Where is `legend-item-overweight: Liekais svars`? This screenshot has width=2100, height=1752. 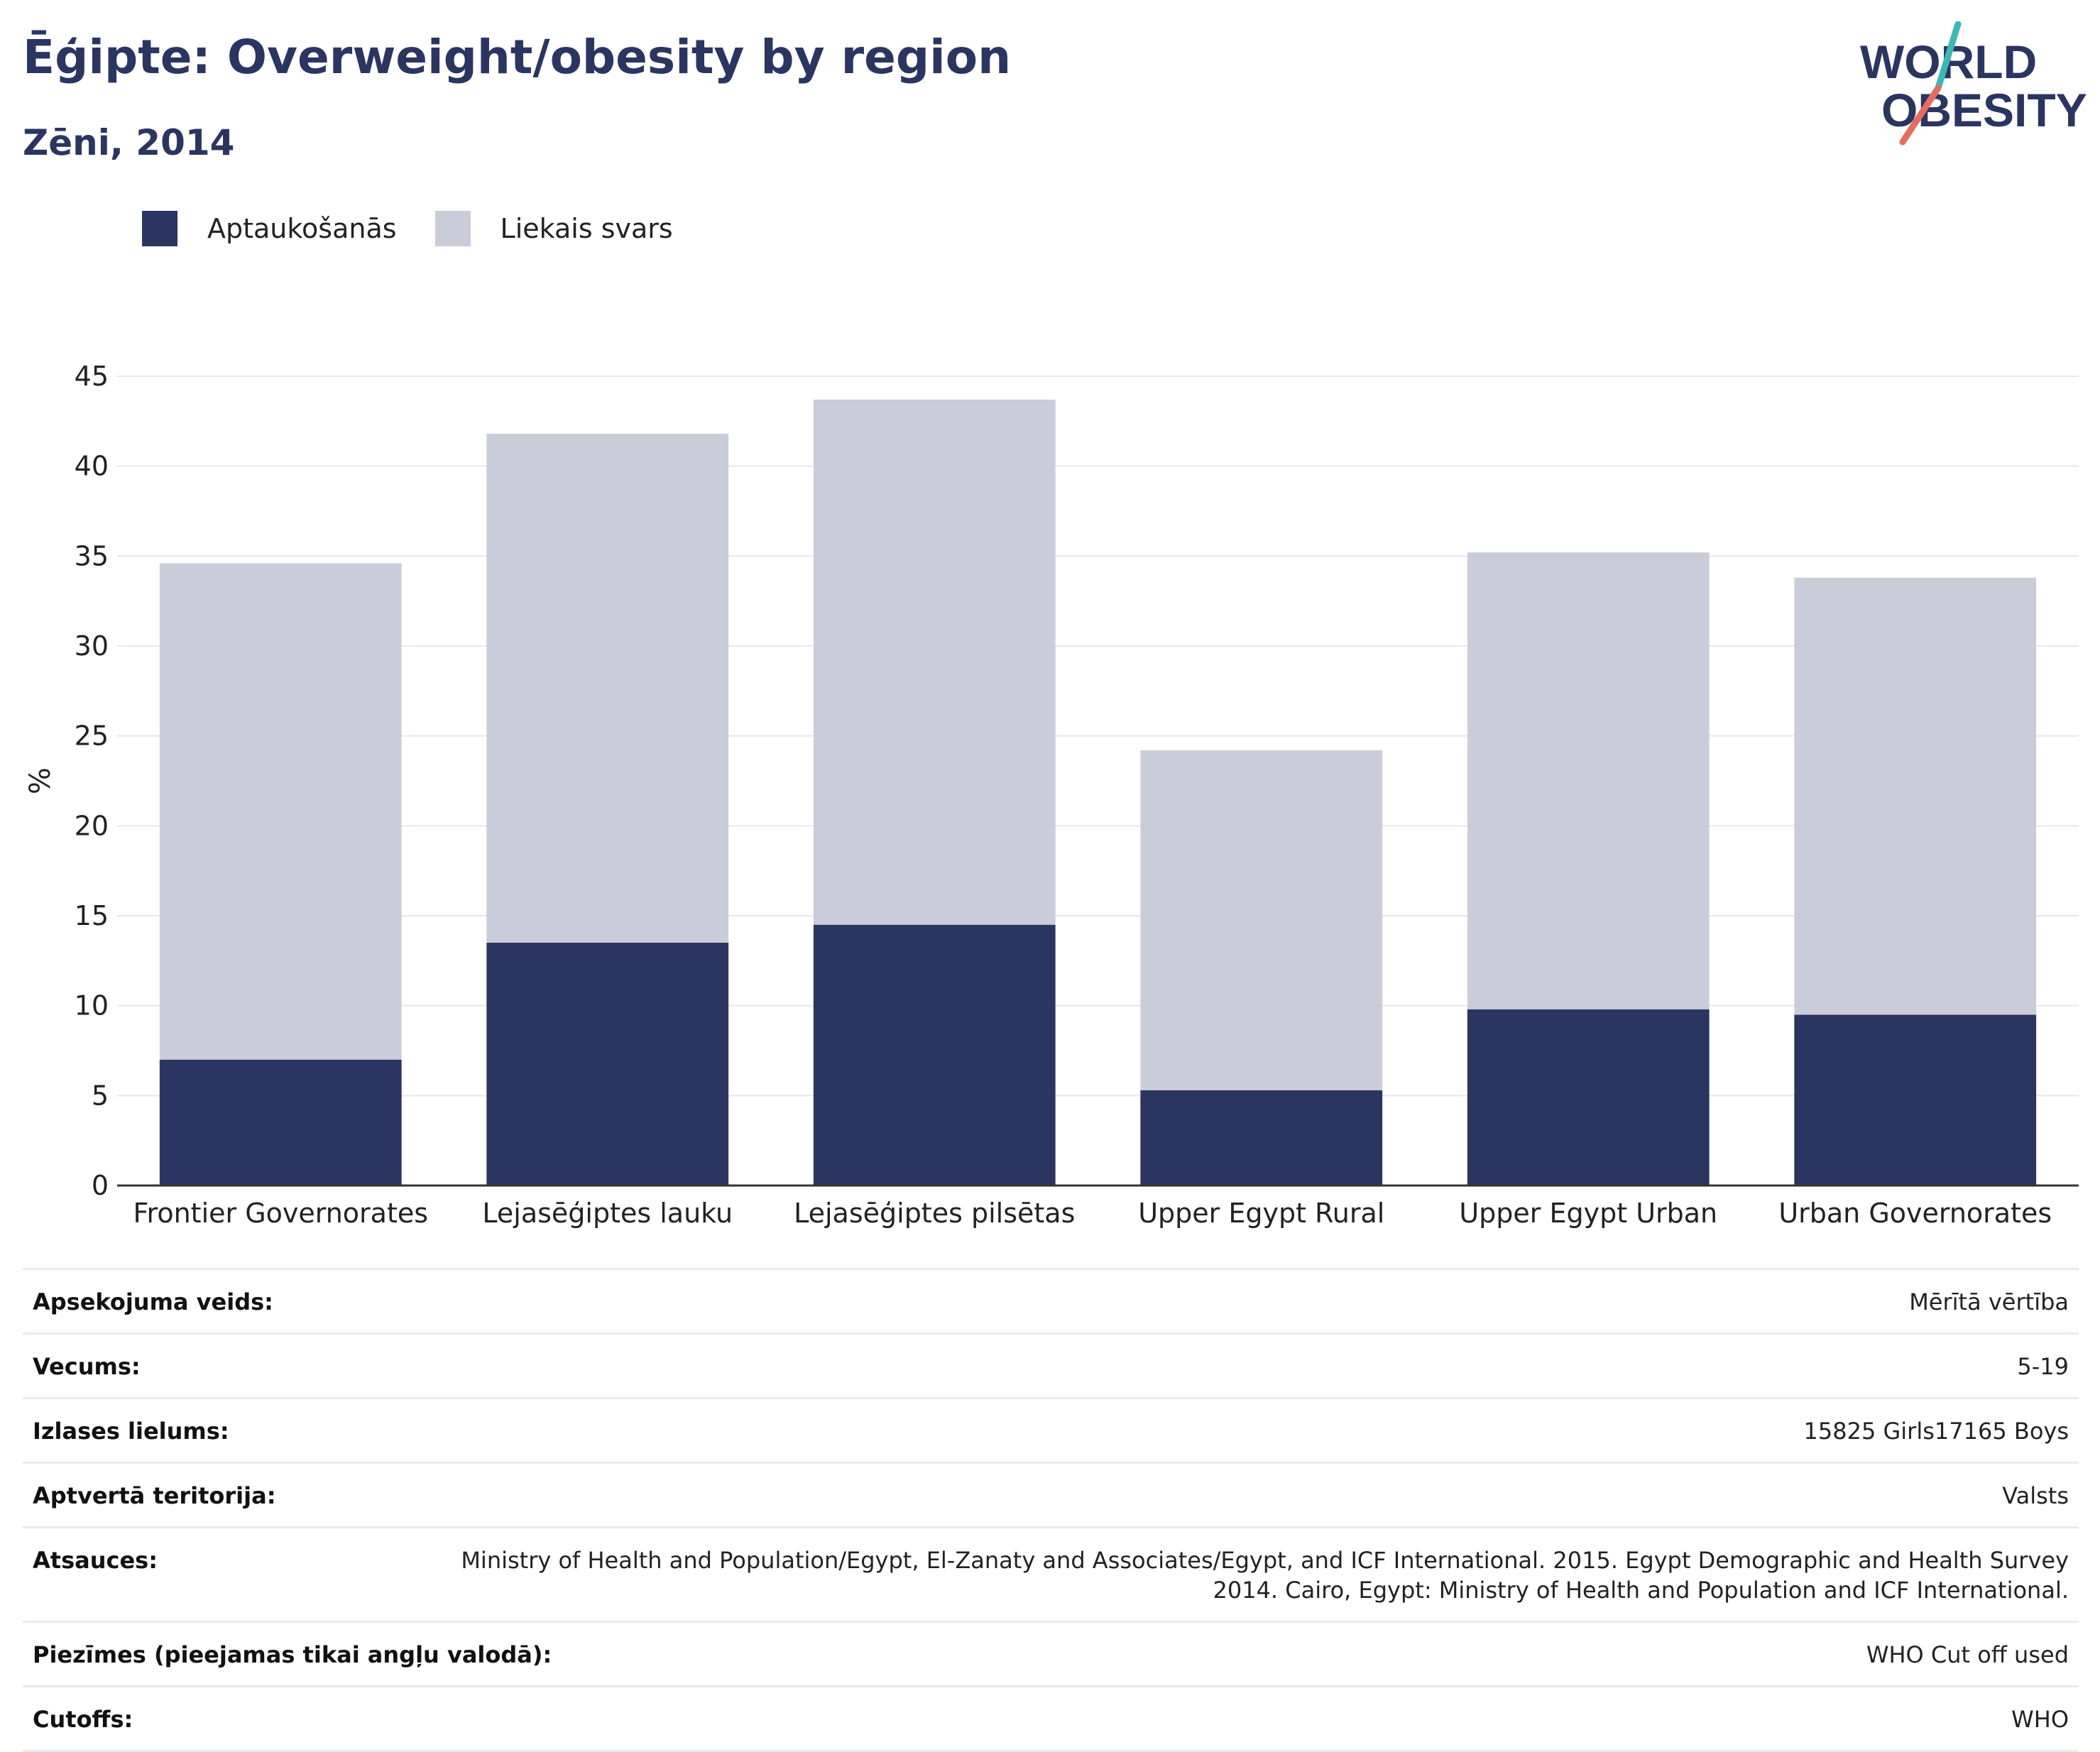 legend-item-overweight: Liekais svars is located at coordinates (553, 229).